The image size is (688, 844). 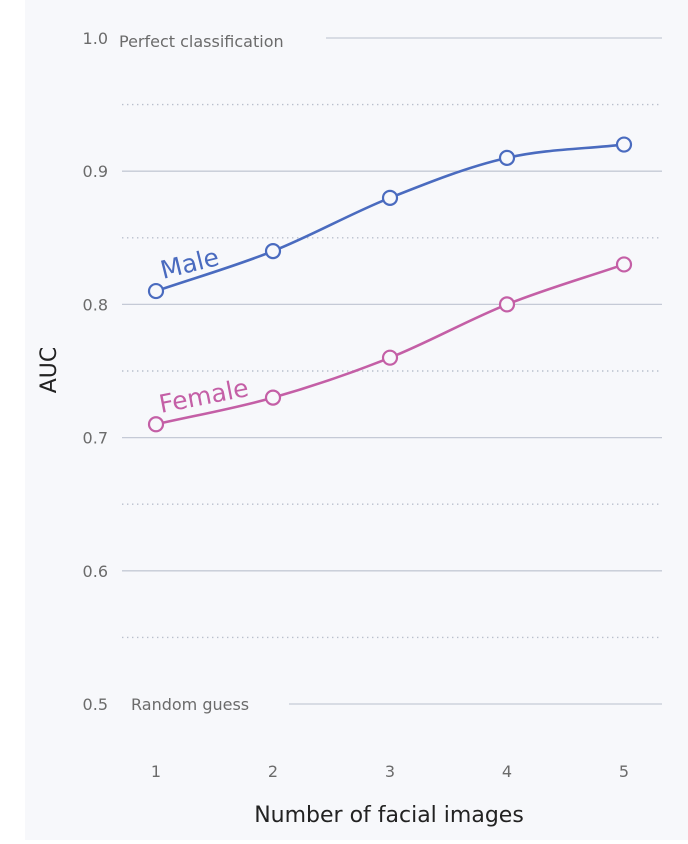 I want to click on y-tick-label: 0.5, so click(x=95, y=704).